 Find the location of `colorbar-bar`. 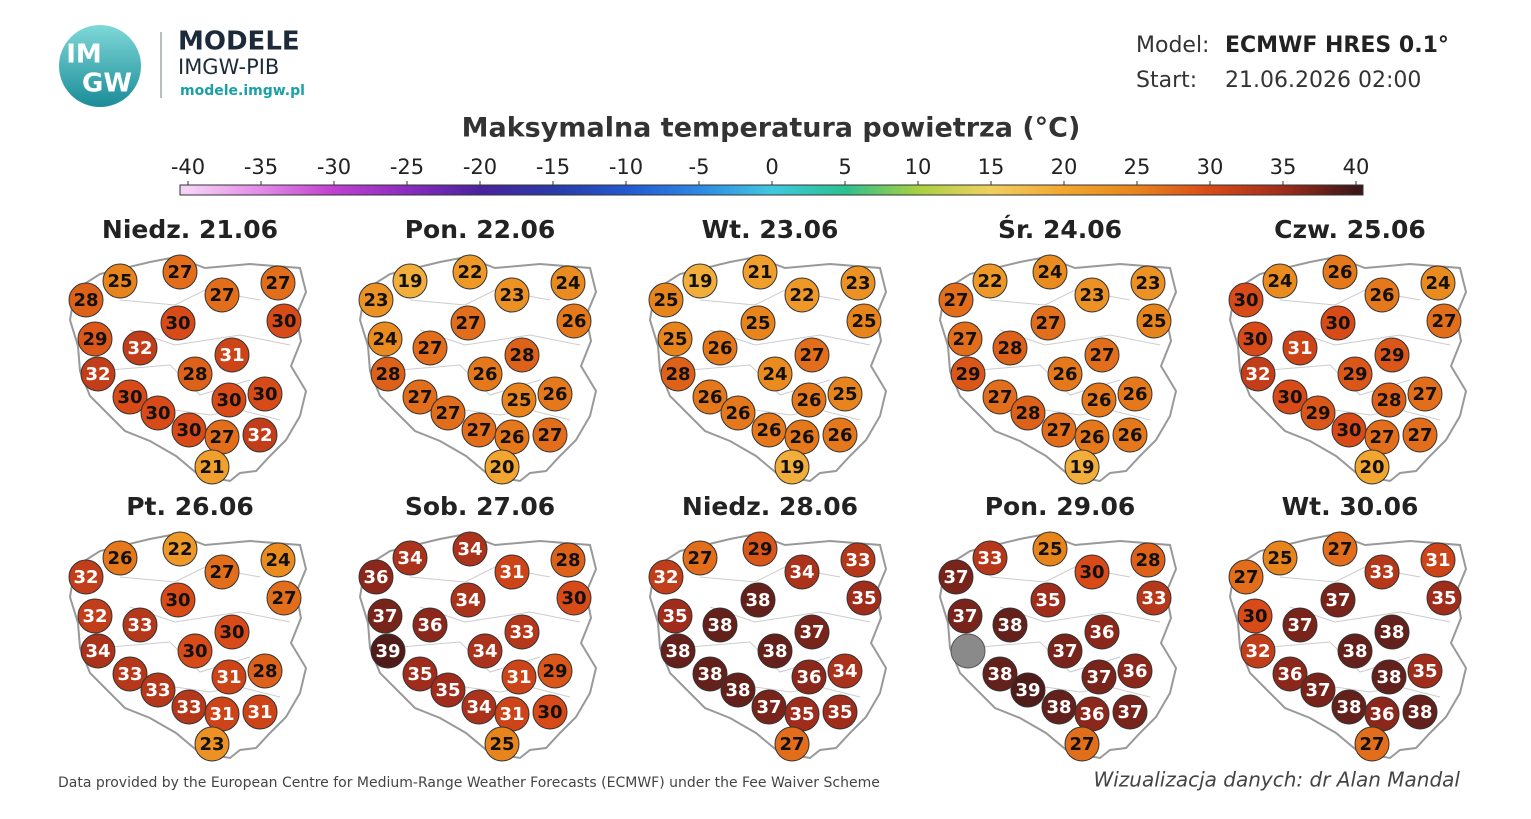

colorbar-bar is located at coordinates (771, 190).